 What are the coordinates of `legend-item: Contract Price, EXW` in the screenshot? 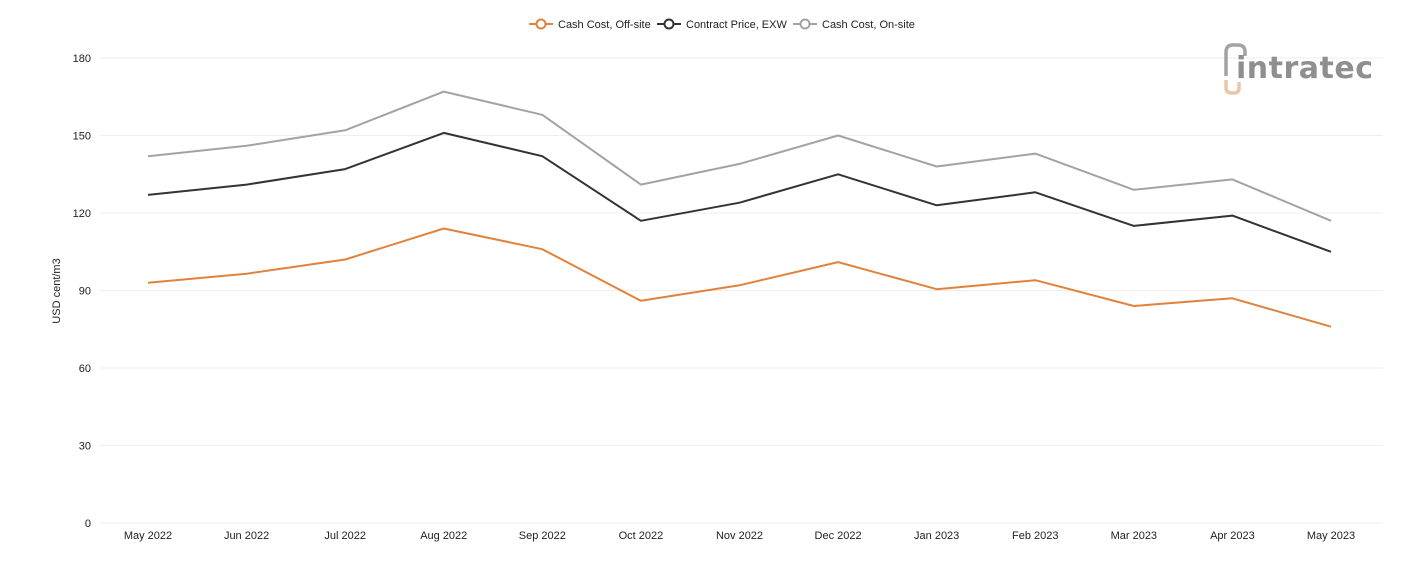 It's located at (722, 24).